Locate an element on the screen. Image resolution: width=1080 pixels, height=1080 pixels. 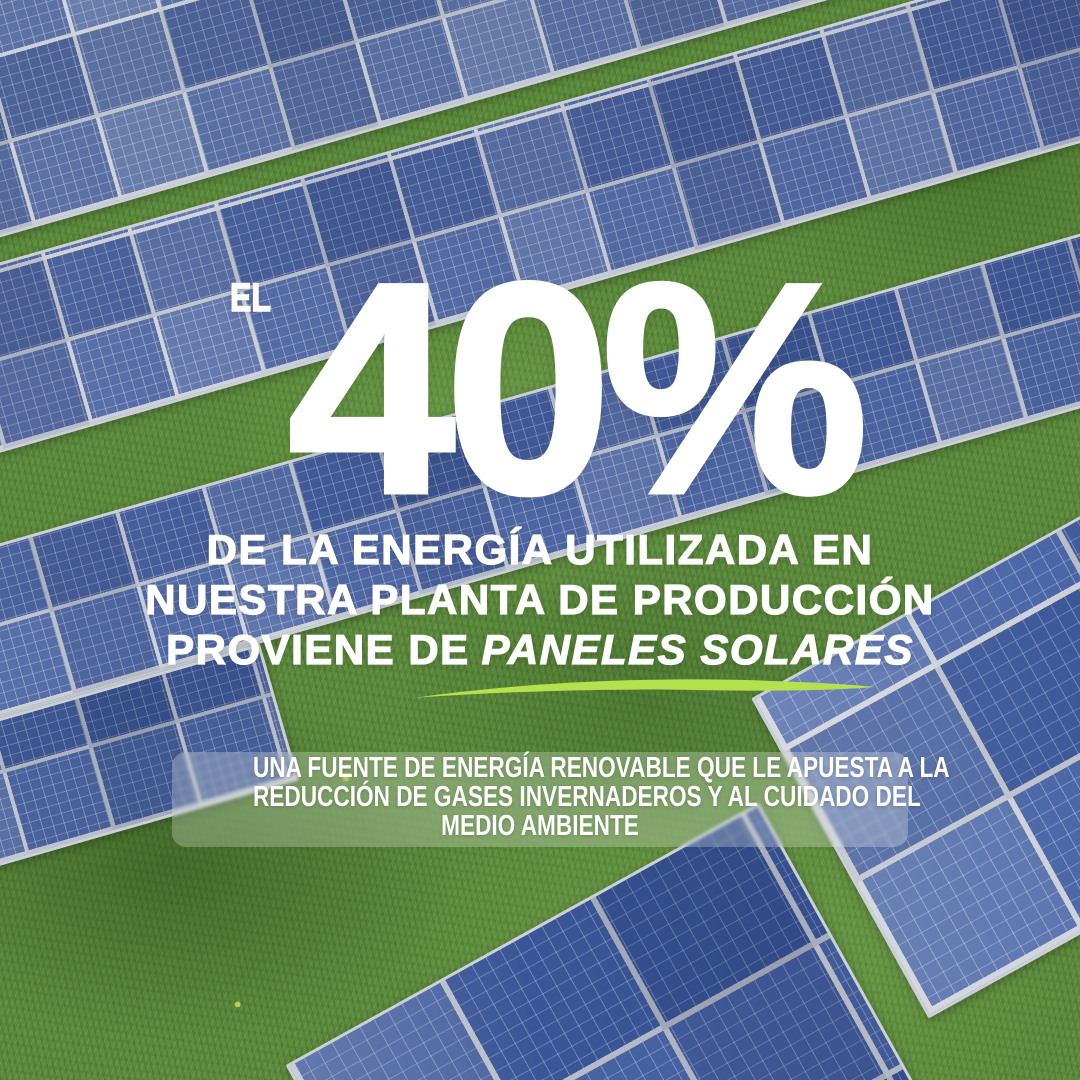
headline-line-3-italic: PANELES SOLARES is located at coordinates (697, 649).